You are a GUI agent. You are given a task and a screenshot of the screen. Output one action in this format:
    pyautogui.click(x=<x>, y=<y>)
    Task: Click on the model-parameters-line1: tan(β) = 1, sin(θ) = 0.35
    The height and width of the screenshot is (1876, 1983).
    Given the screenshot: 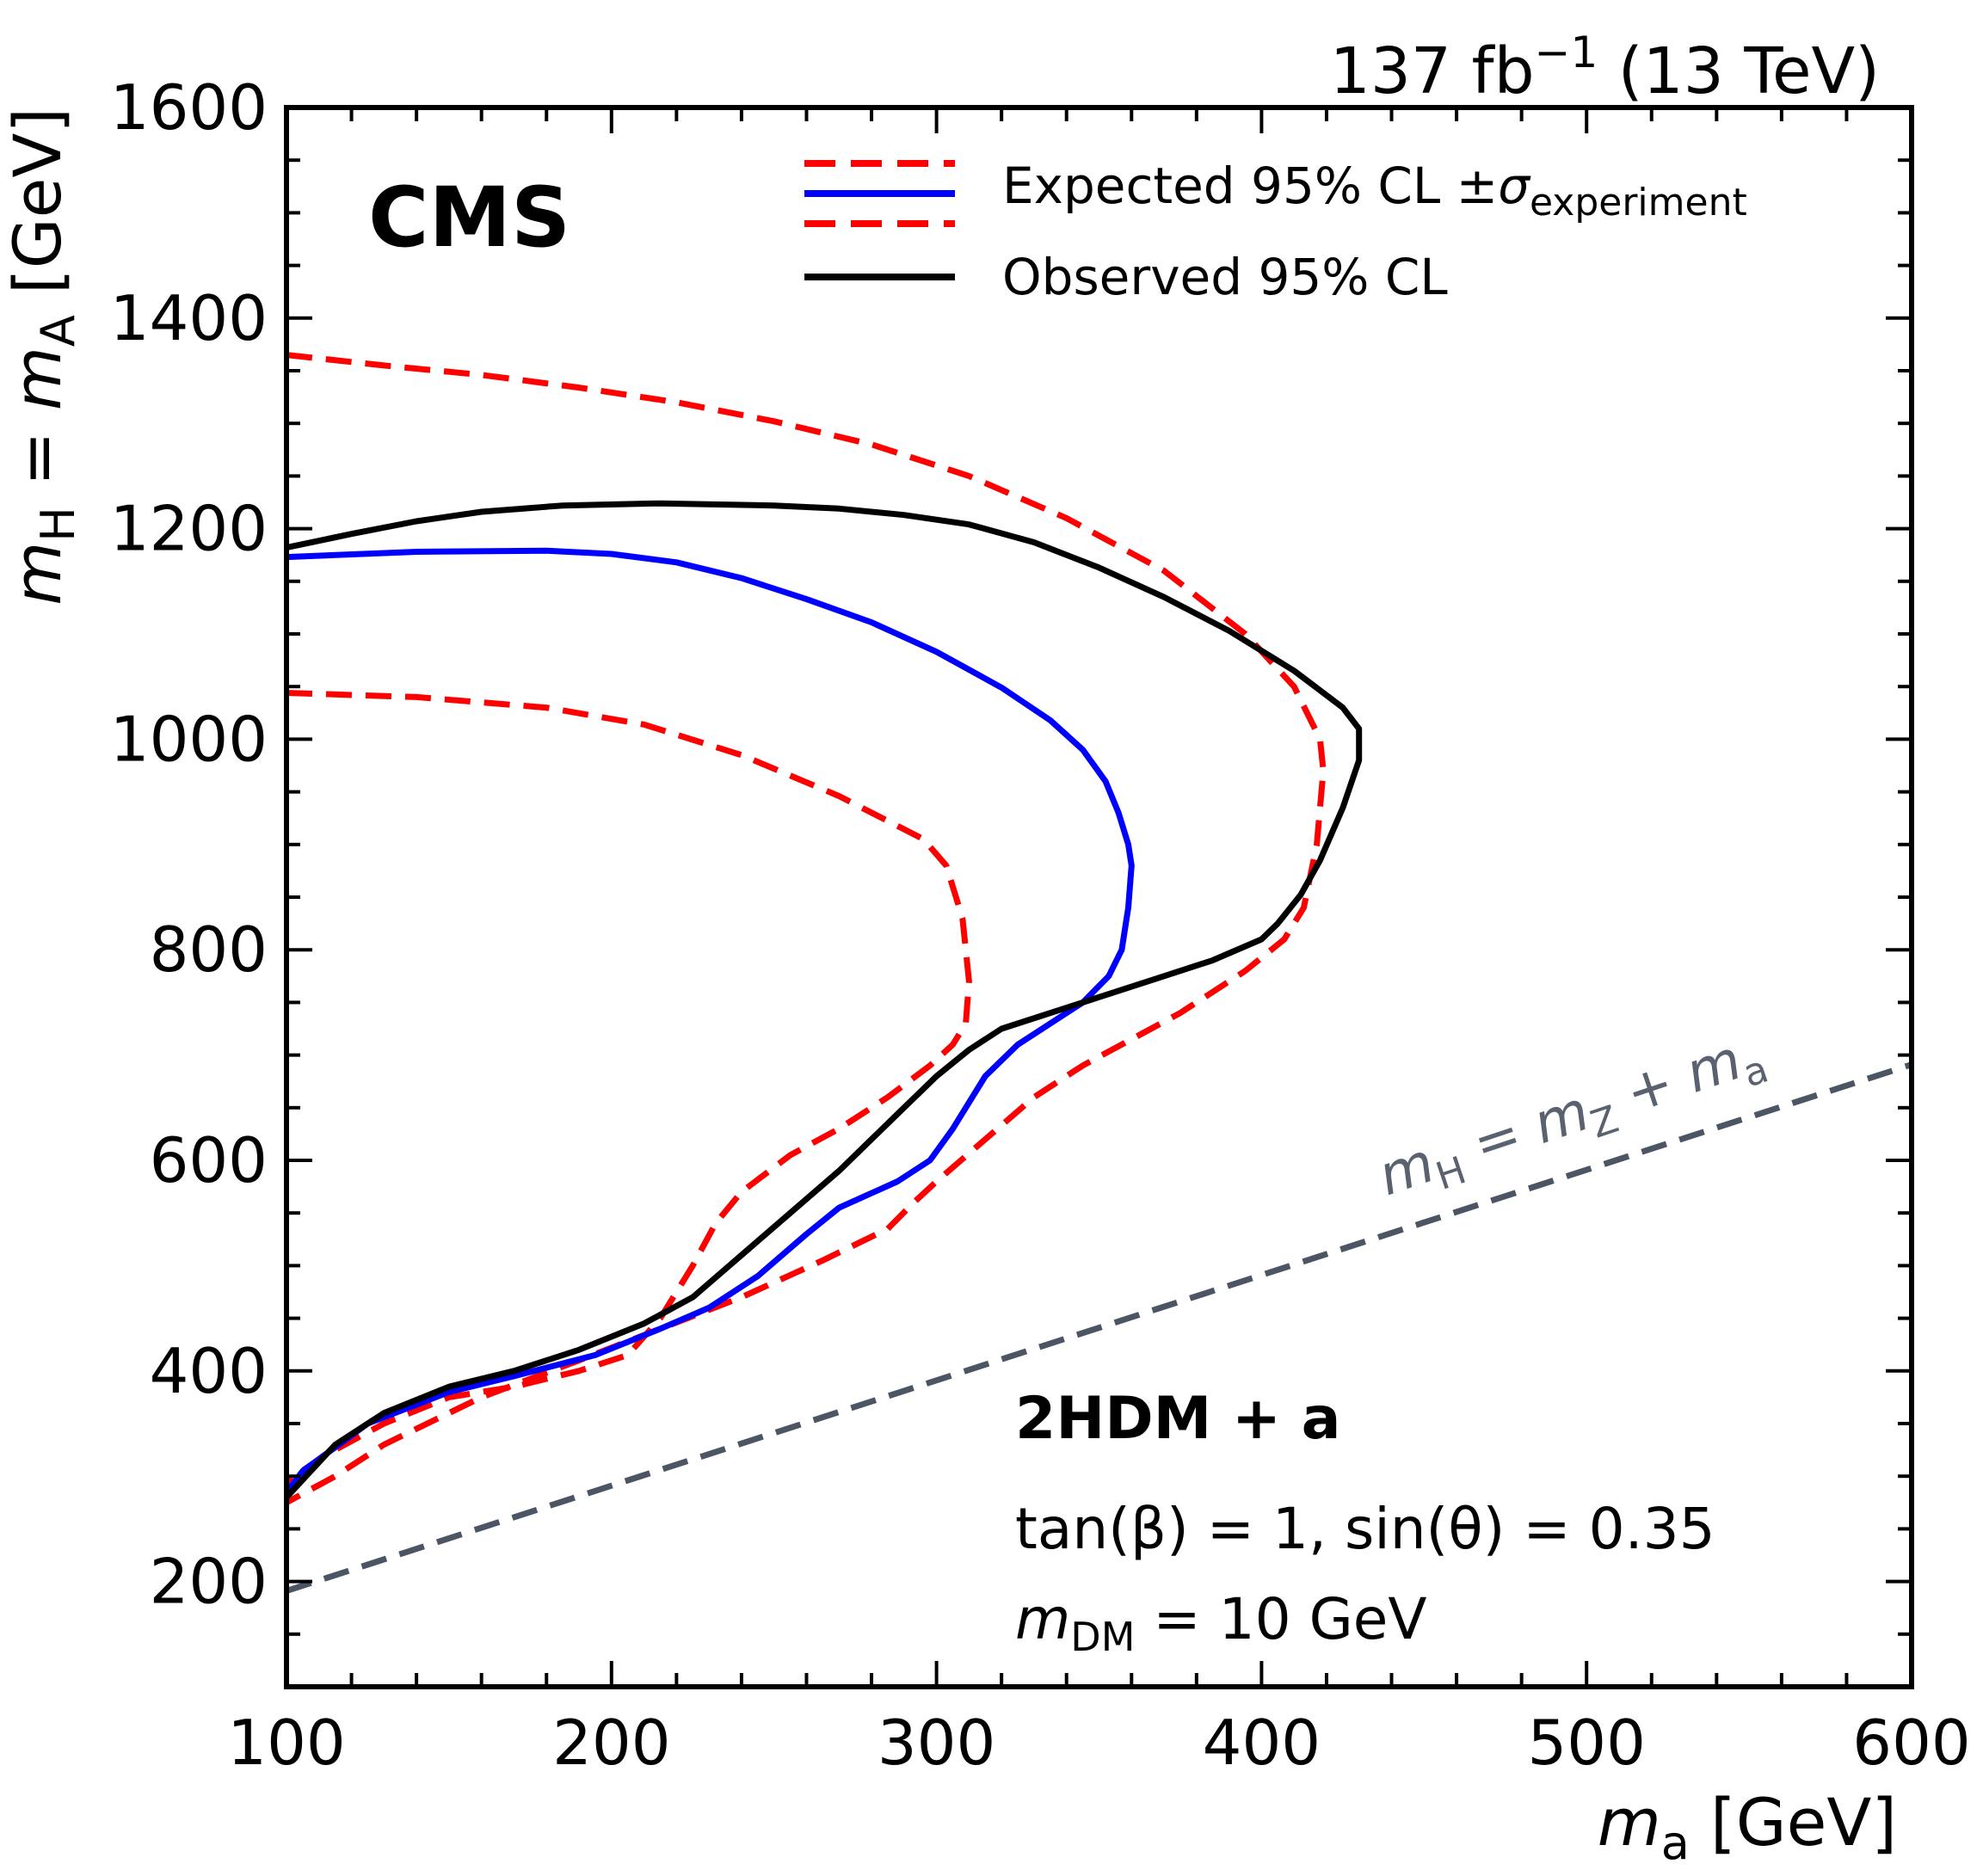 What is the action you would take?
    pyautogui.click(x=1365, y=1529)
    